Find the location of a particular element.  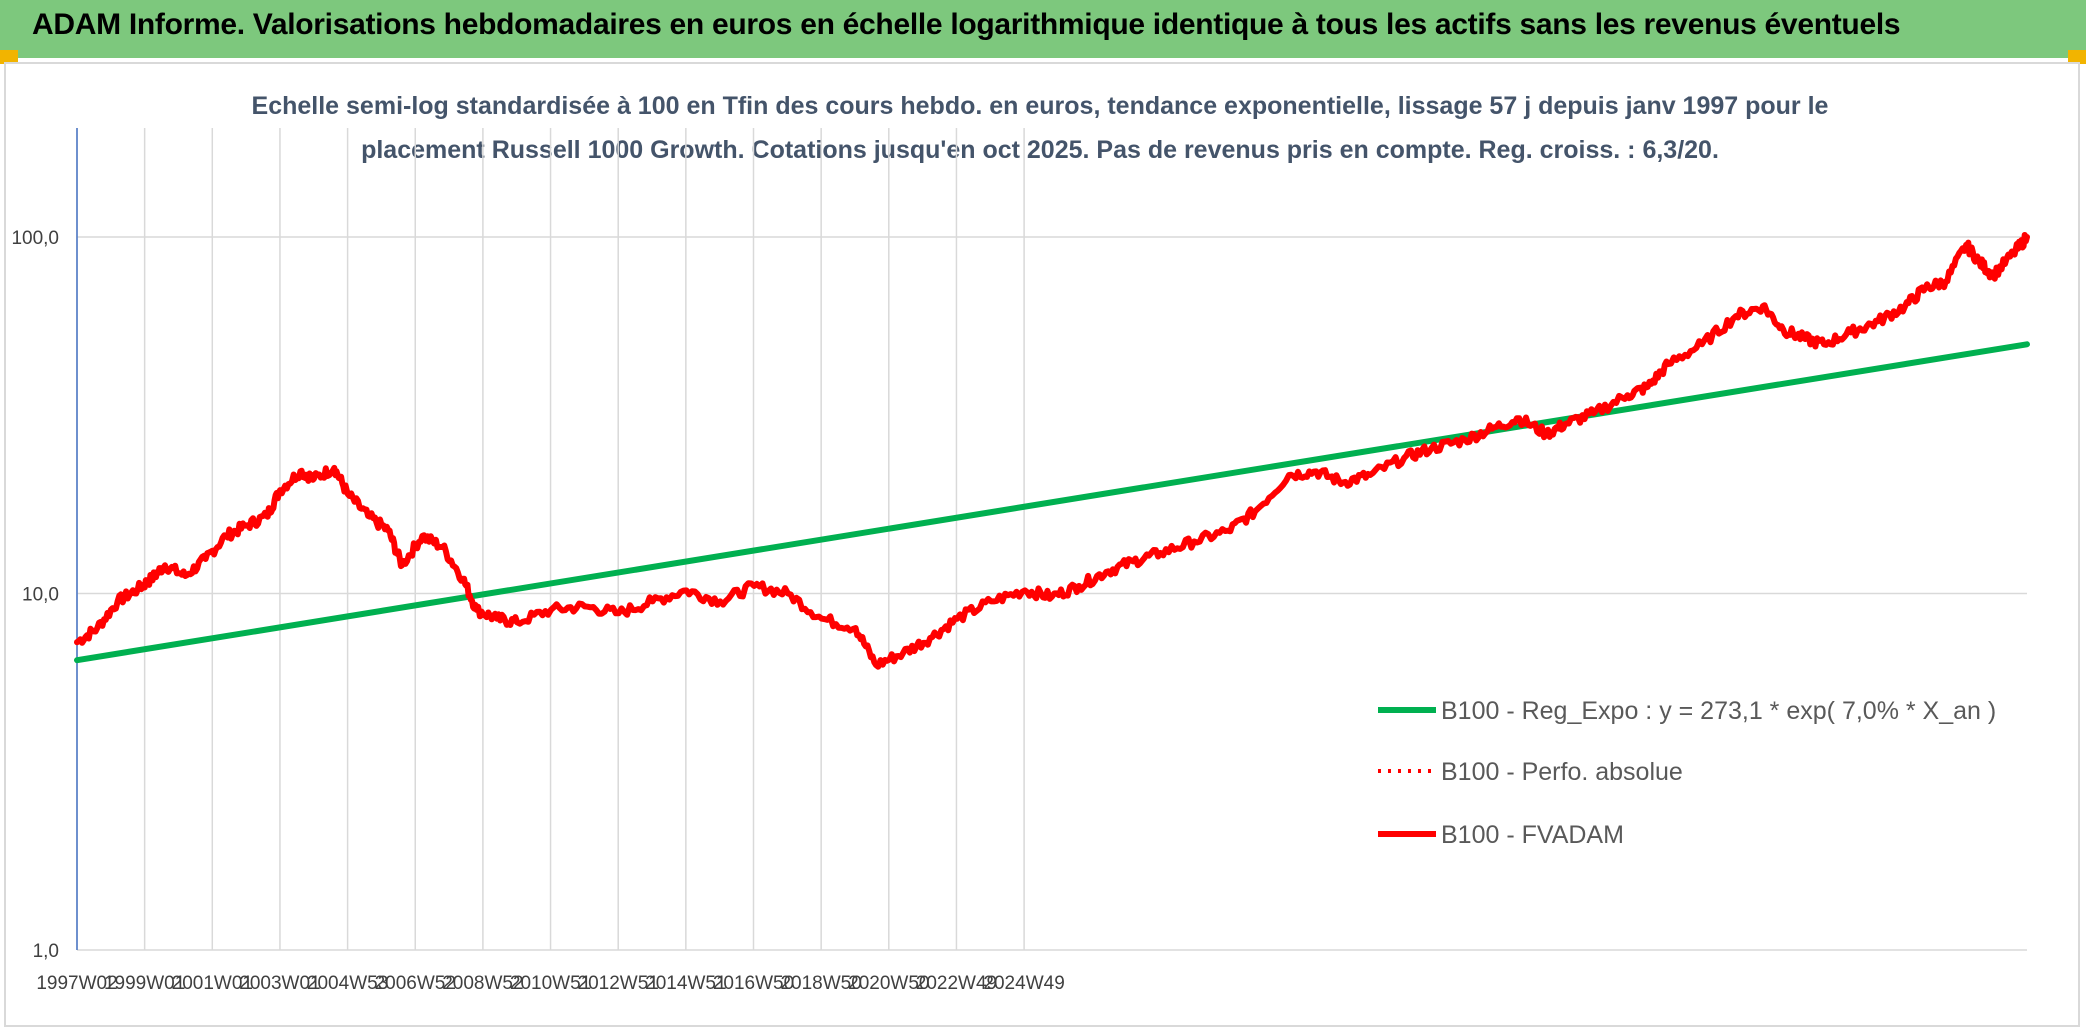

x-tick-label: 2010W51 is located at coordinates (550, 983).